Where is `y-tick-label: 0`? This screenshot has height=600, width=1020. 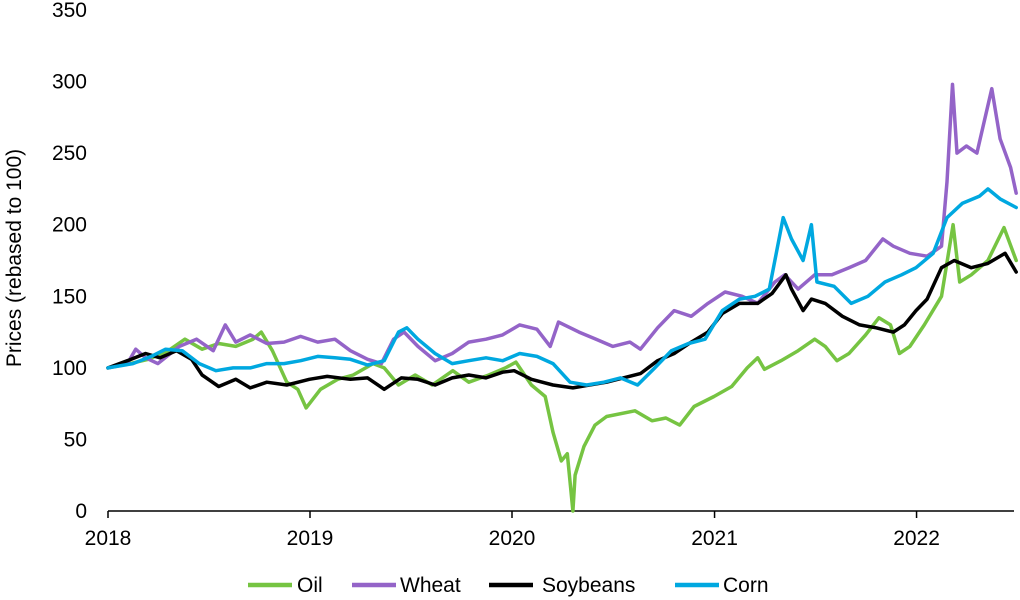 y-tick-label: 0 is located at coordinates (81, 511).